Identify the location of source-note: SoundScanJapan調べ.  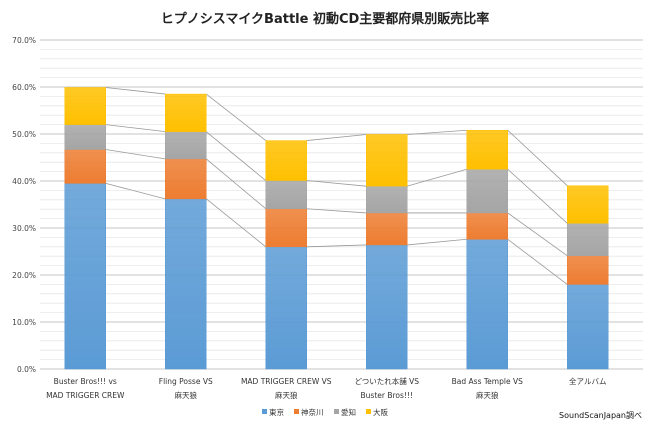
(600, 415).